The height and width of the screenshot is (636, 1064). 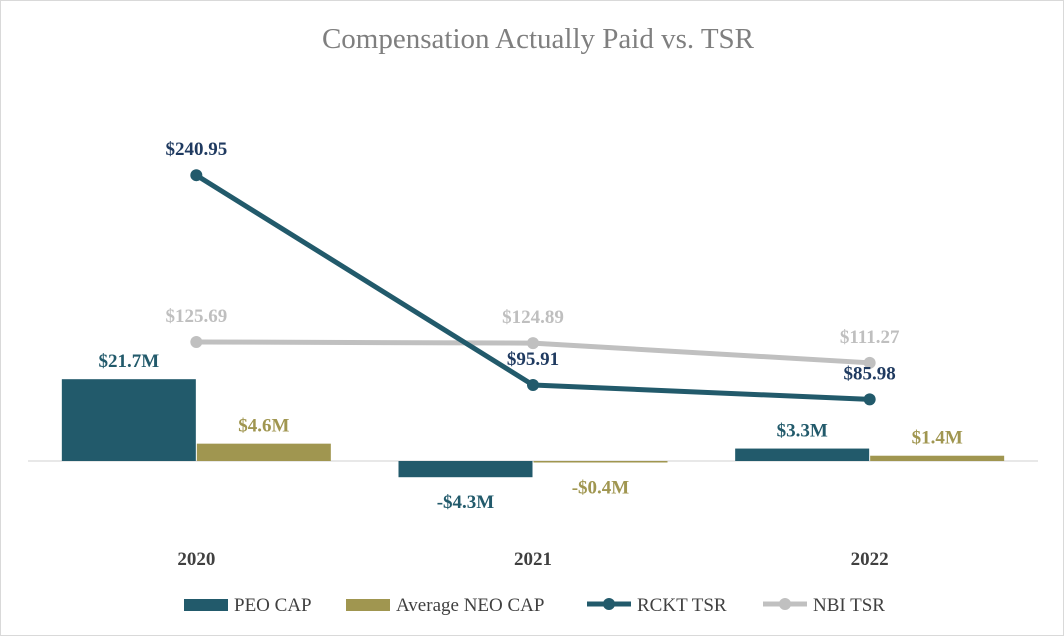 I want to click on x-tick-label: 2022, so click(x=870, y=559).